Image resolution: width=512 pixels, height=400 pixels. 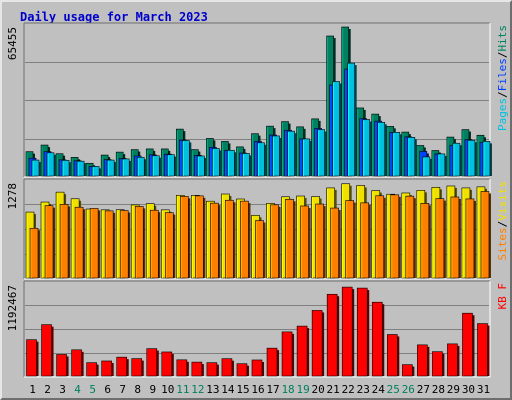 What do you see at coordinates (12, 43) in the screenshot?
I see `y-axis-max-label: 65455` at bounding box center [12, 43].